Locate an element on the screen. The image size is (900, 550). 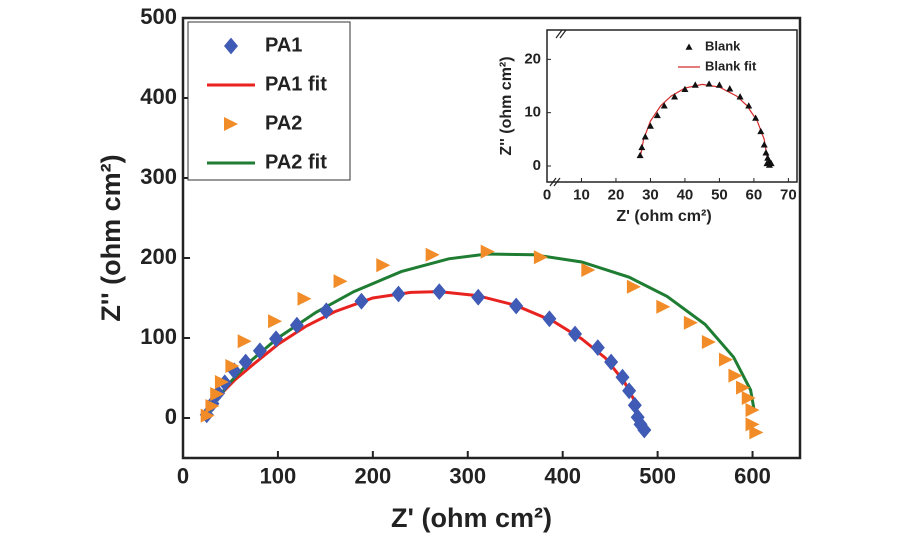
x-tick-label: 100 is located at coordinates (278, 476).